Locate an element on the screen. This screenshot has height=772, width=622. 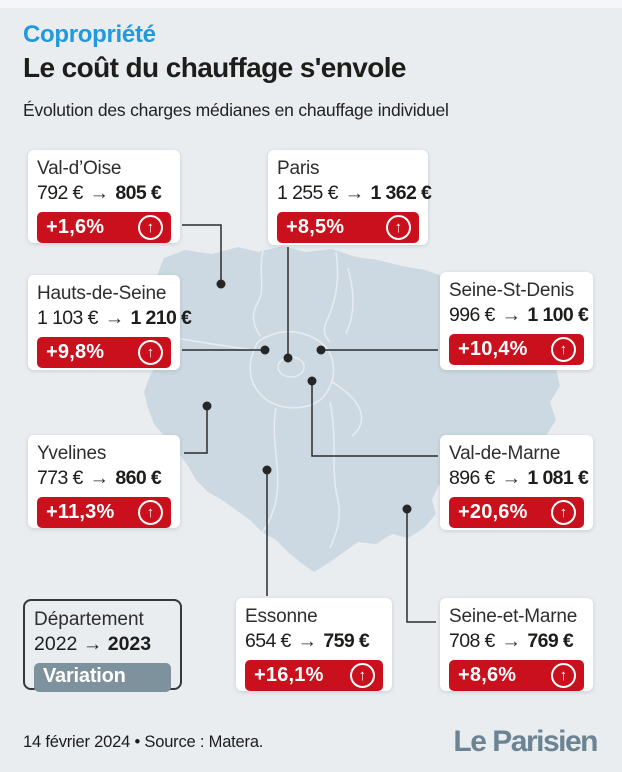
dept-values: 792 € → 805 € is located at coordinates (104, 193).